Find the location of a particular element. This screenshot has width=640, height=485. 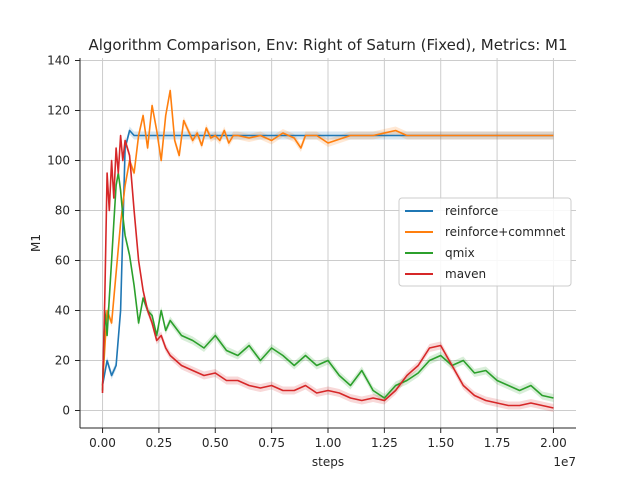

y-tick-label: 120 is located at coordinates (58, 111).